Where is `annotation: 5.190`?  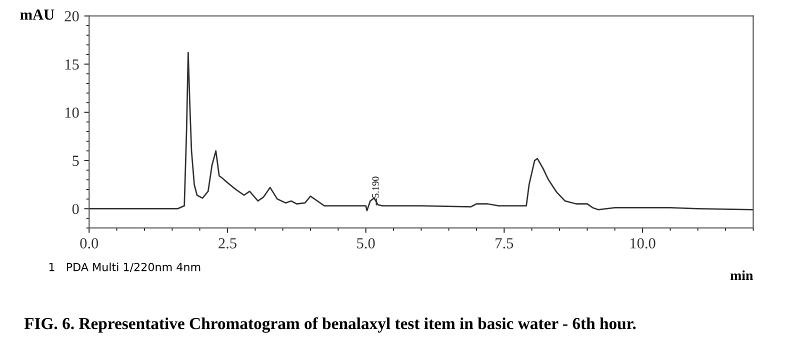
annotation: 5.190 is located at coordinates (375, 187).